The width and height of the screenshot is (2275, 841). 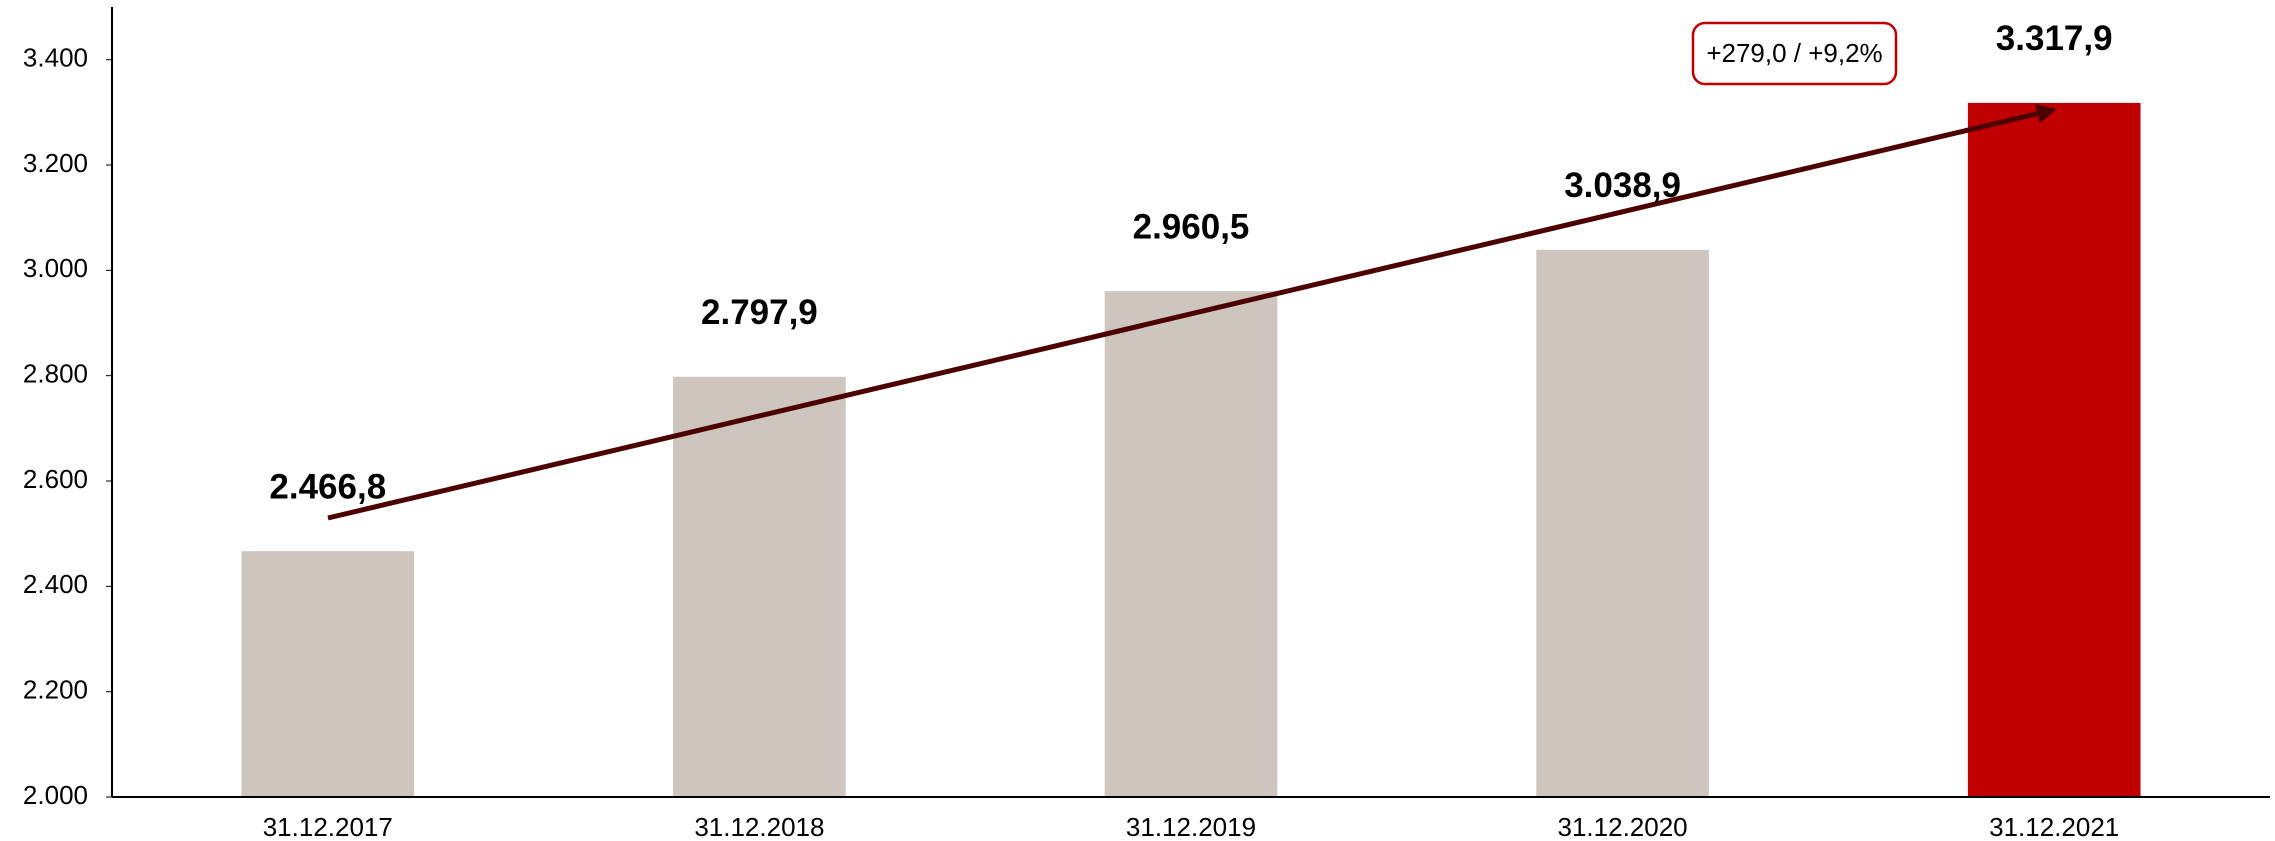 What do you see at coordinates (759, 312) in the screenshot?
I see `value-label: 2.797,9` at bounding box center [759, 312].